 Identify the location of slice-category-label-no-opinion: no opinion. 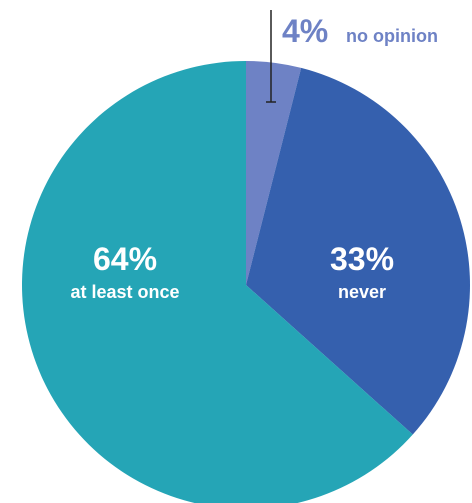
(392, 36).